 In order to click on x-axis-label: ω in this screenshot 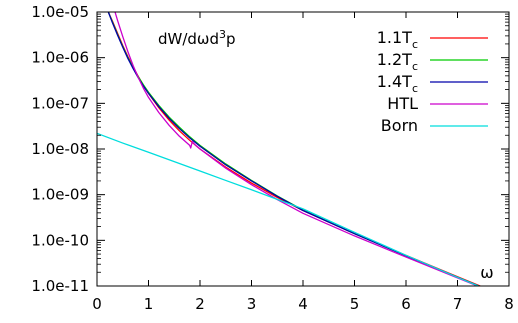, I will do `click(486, 272)`.